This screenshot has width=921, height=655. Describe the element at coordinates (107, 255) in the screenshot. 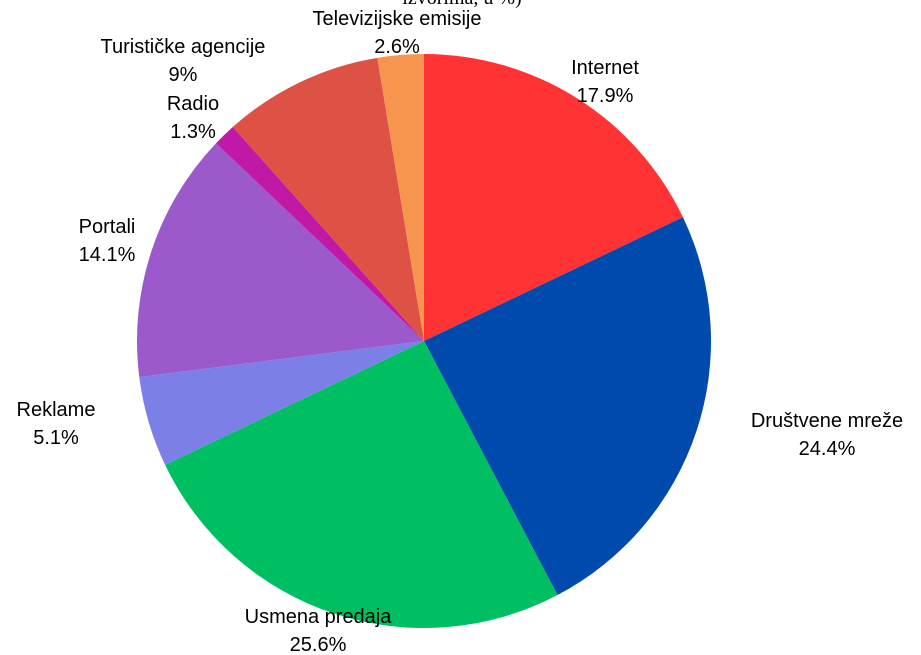

I see `slice-value-portali: 14.1%` at that location.